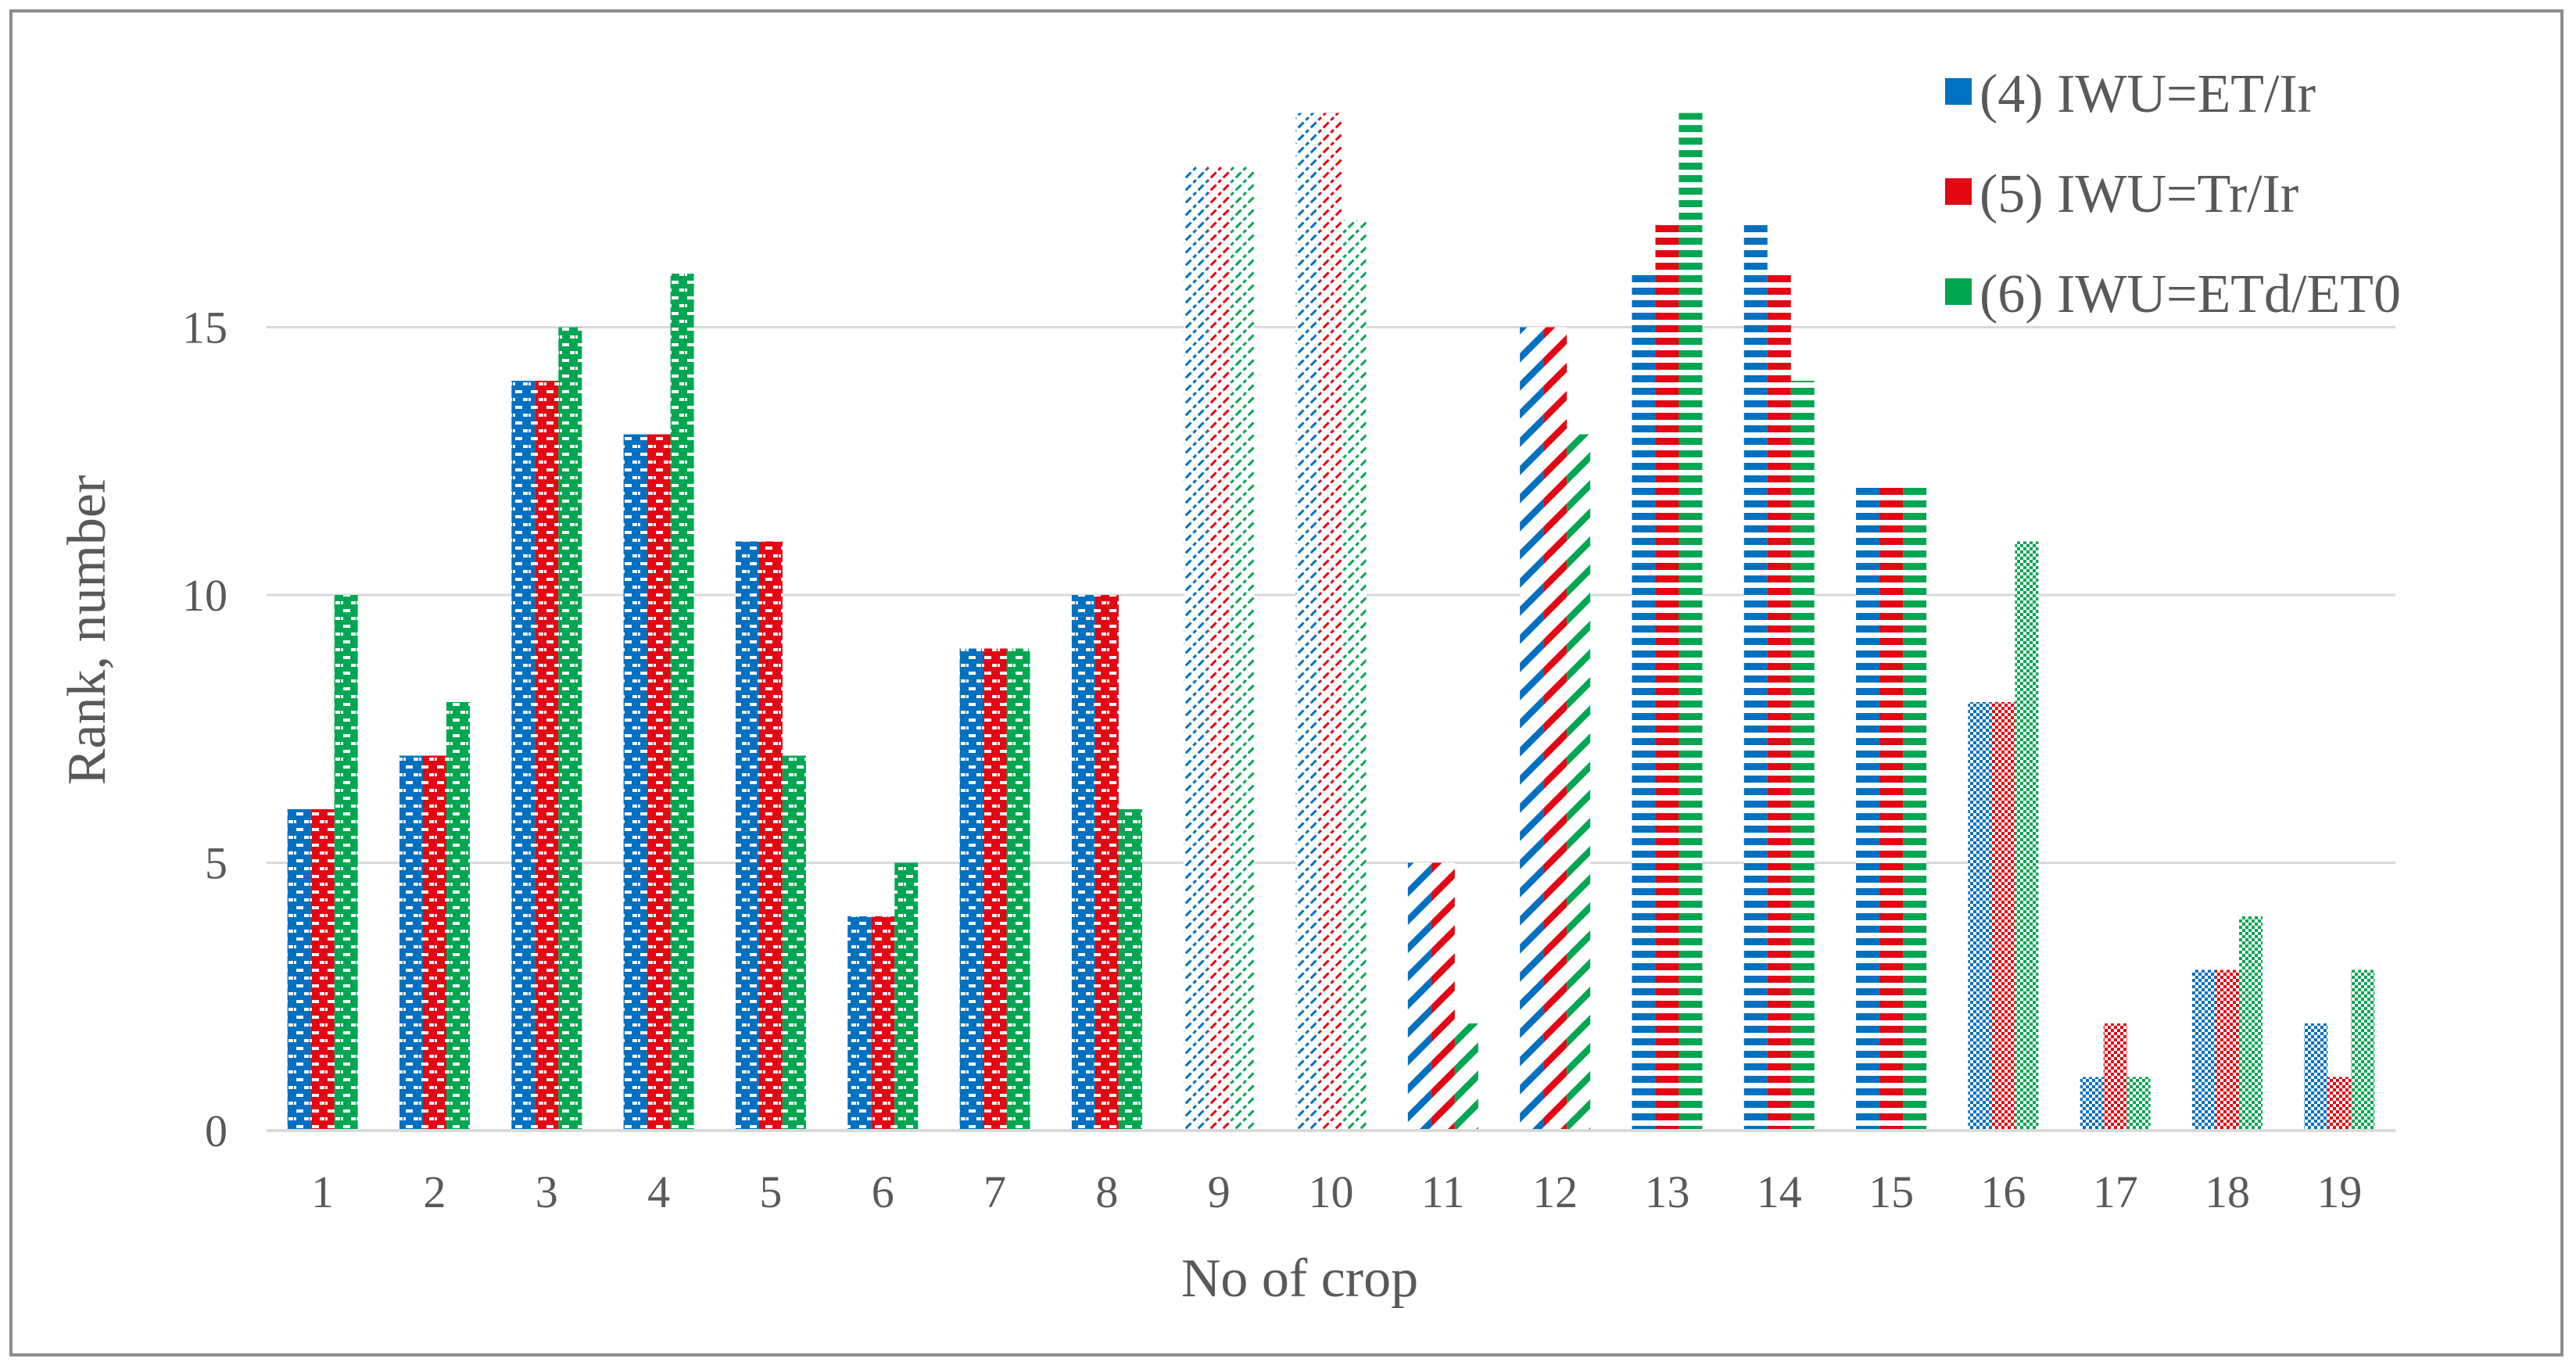 Image resolution: width=2576 pixels, height=1369 pixels. What do you see at coordinates (217, 1131) in the screenshot?
I see `y-tick-label: 0` at bounding box center [217, 1131].